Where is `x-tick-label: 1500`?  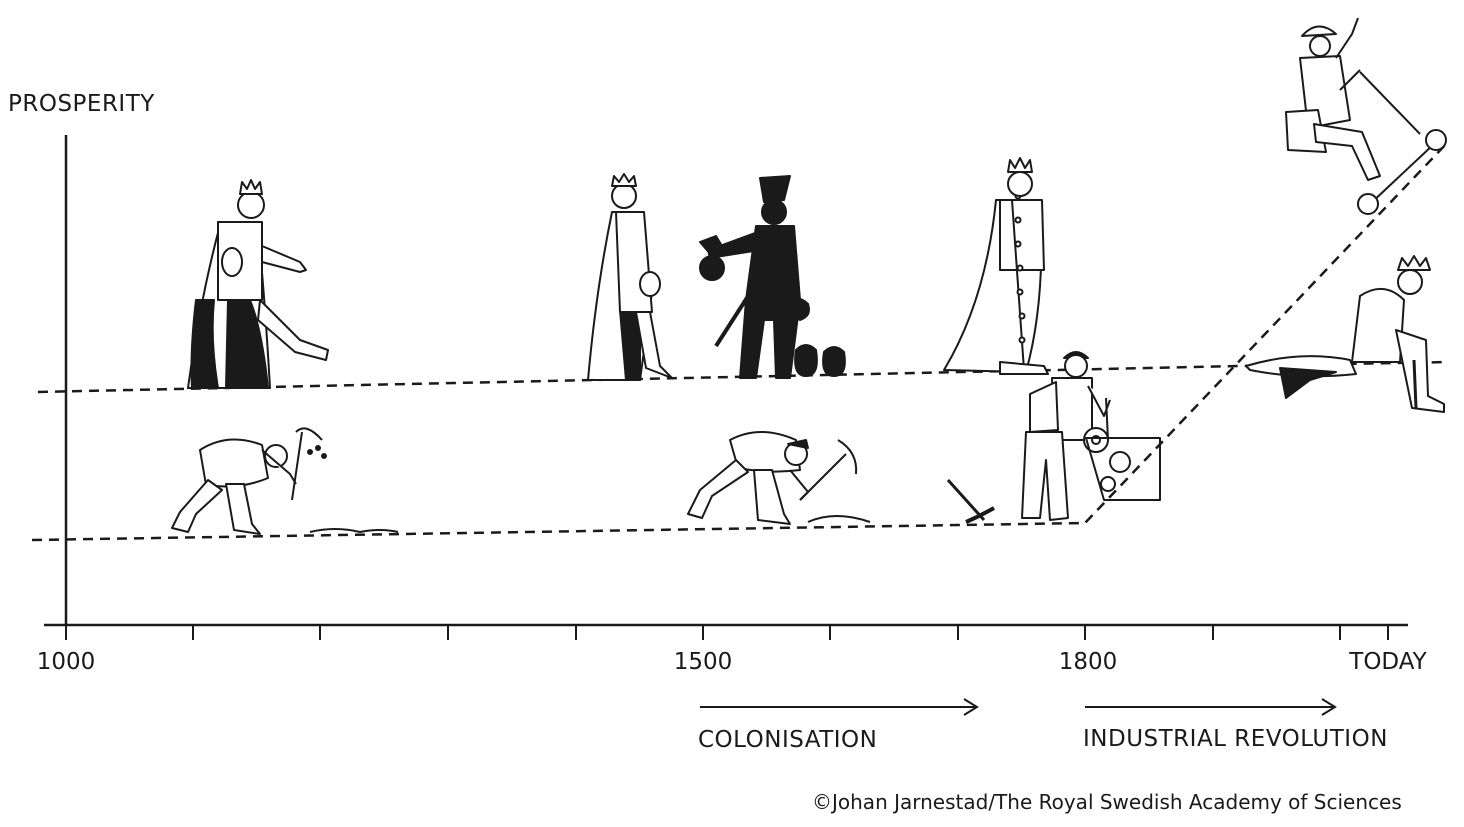 x-tick-label: 1500 is located at coordinates (703, 662).